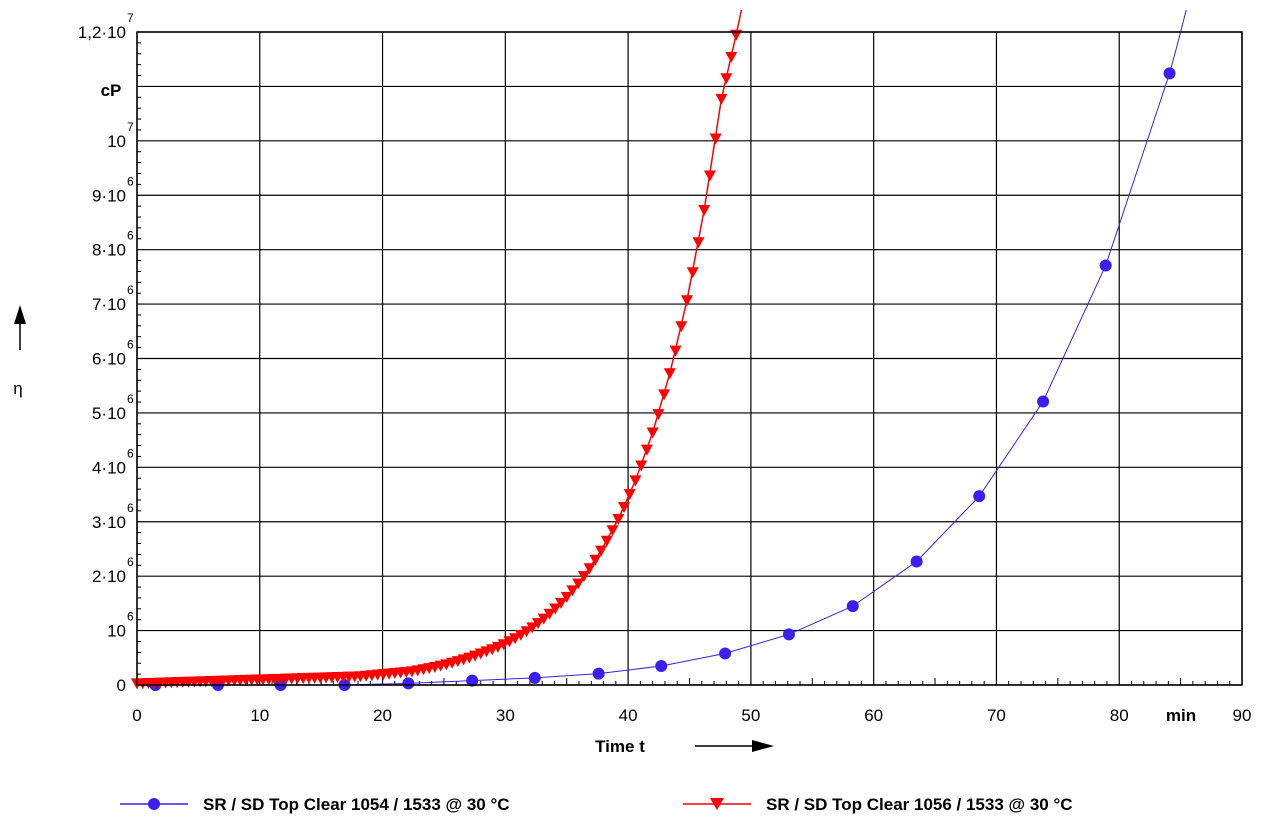  Describe the element at coordinates (17, 388) in the screenshot. I see `y-axis-label: η` at that location.